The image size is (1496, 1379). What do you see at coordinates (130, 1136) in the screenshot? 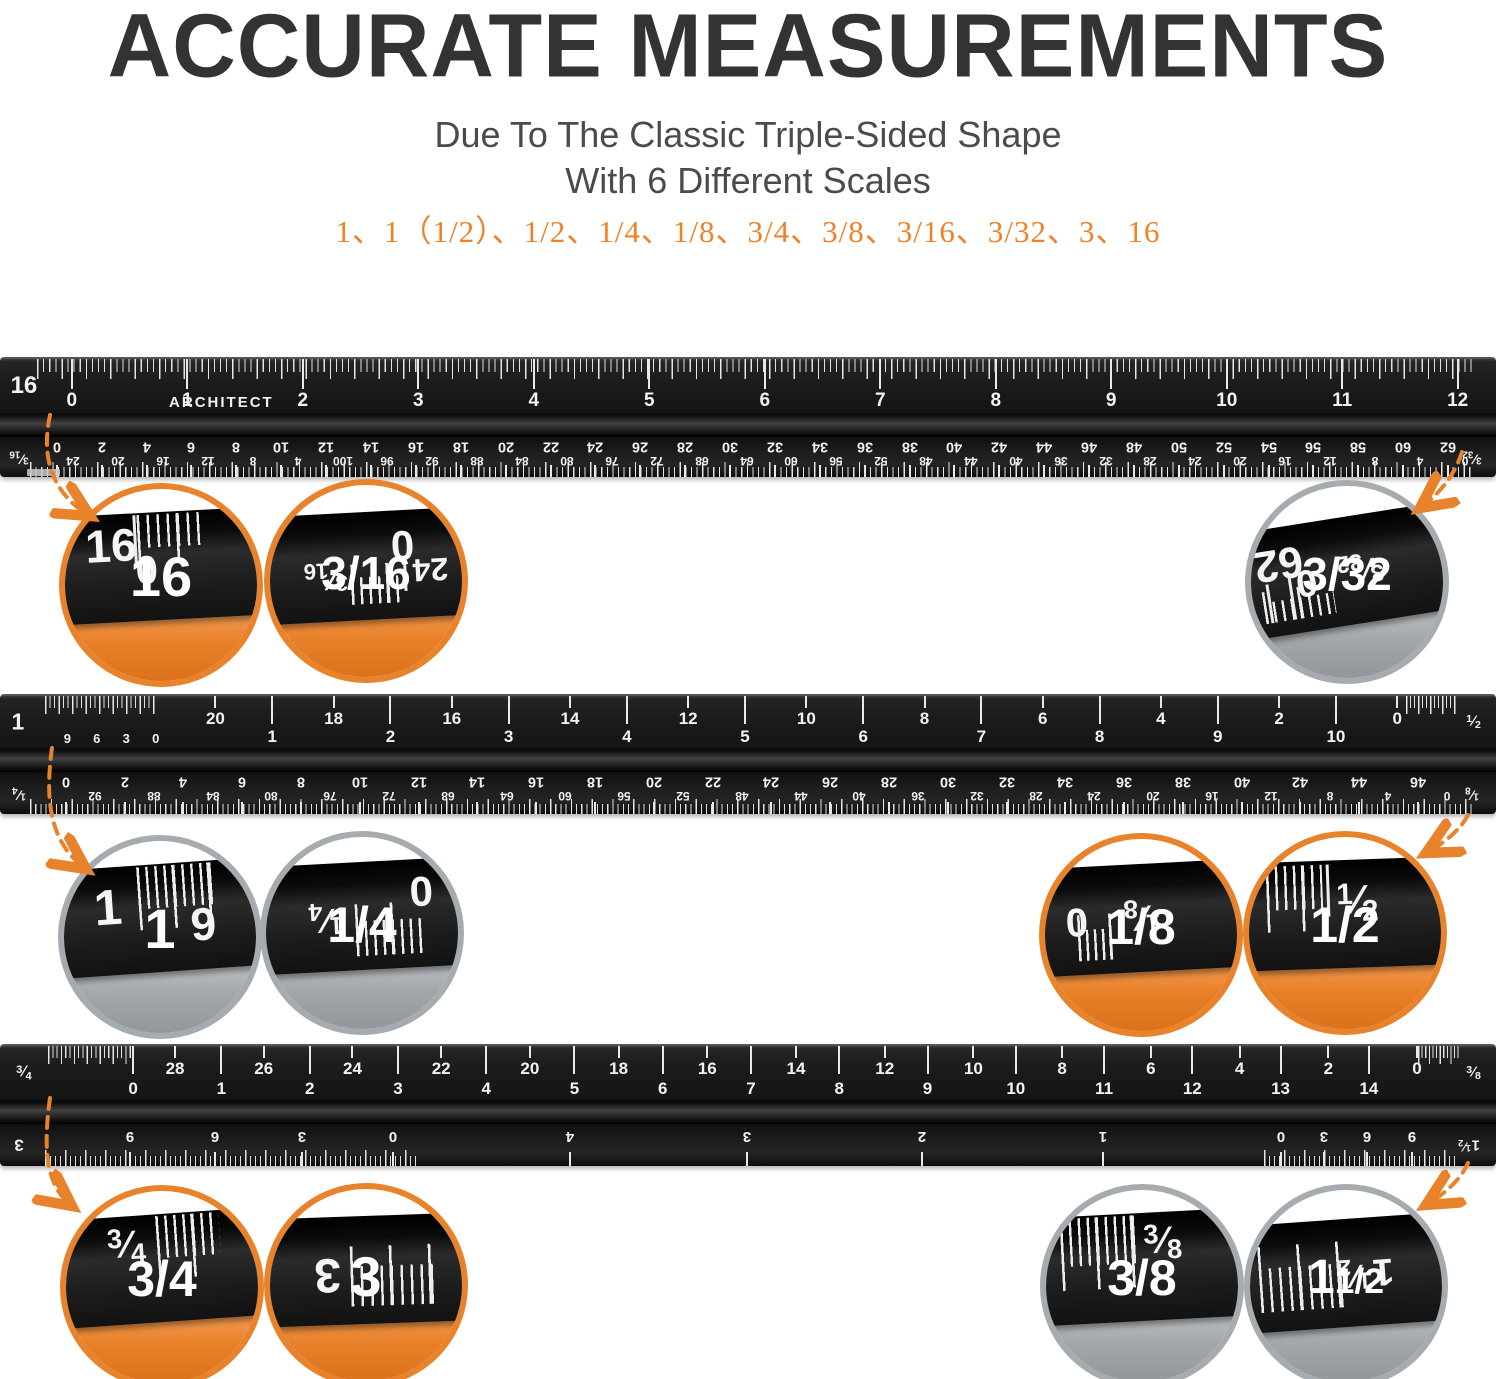
I see `ruler-number: 9` at bounding box center [130, 1136].